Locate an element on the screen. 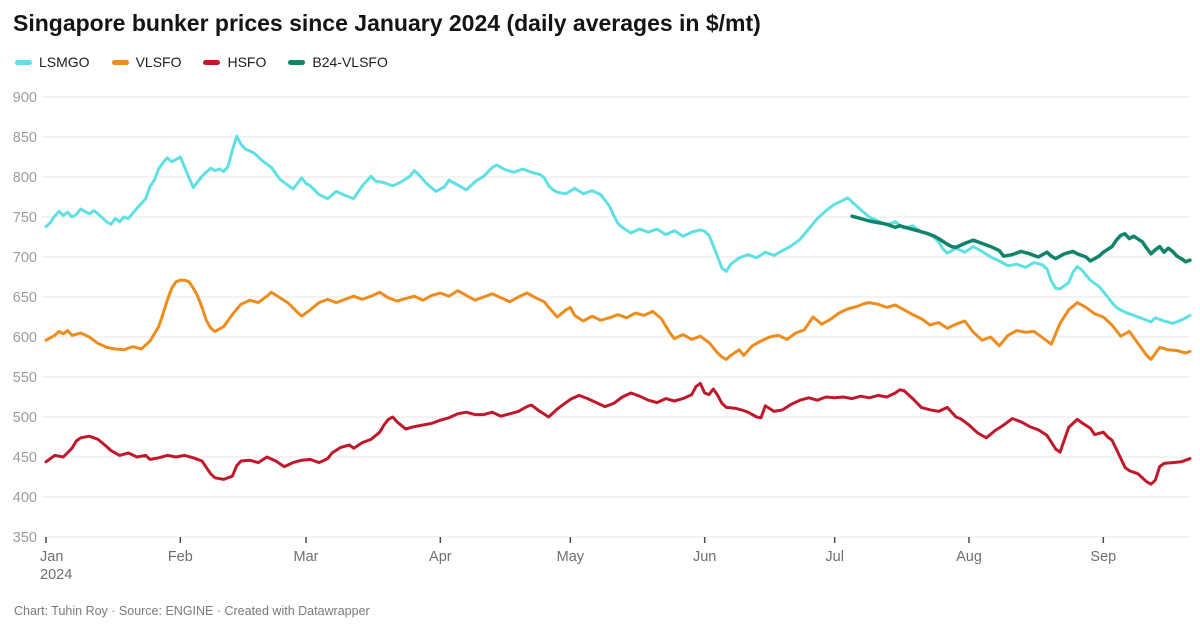  legend-label: VLSFO is located at coordinates (158, 62).